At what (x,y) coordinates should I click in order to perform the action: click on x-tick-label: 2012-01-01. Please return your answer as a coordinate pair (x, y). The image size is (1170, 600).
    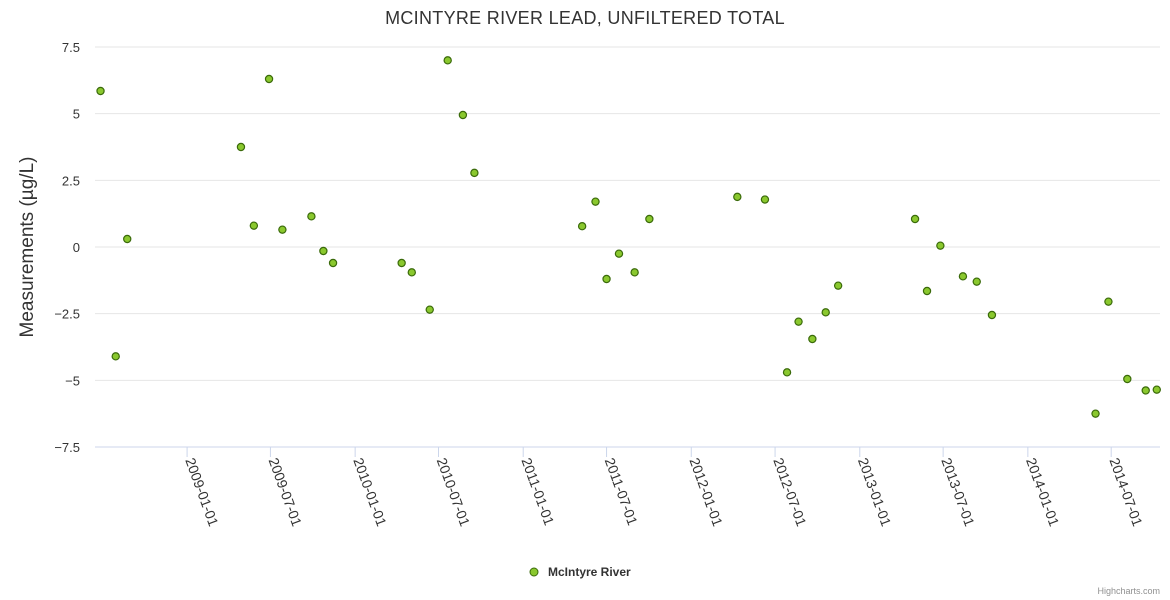
    Looking at the image, I should click on (706, 492).